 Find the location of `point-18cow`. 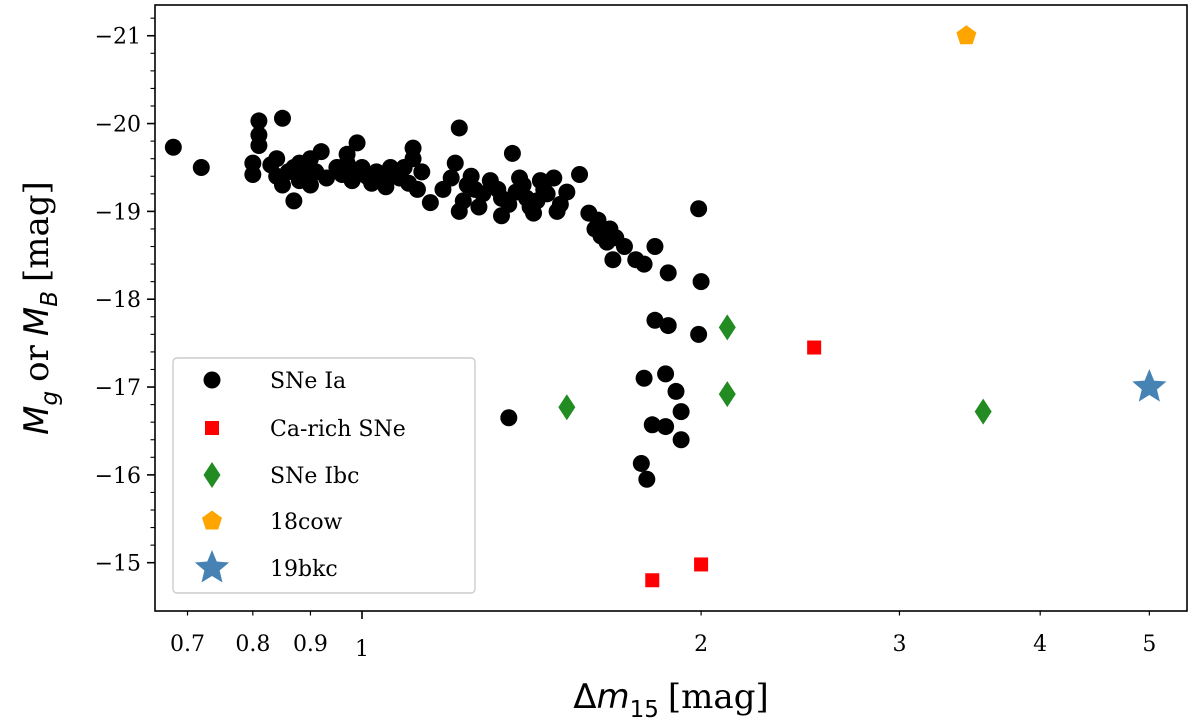

point-18cow is located at coordinates (966, 35).